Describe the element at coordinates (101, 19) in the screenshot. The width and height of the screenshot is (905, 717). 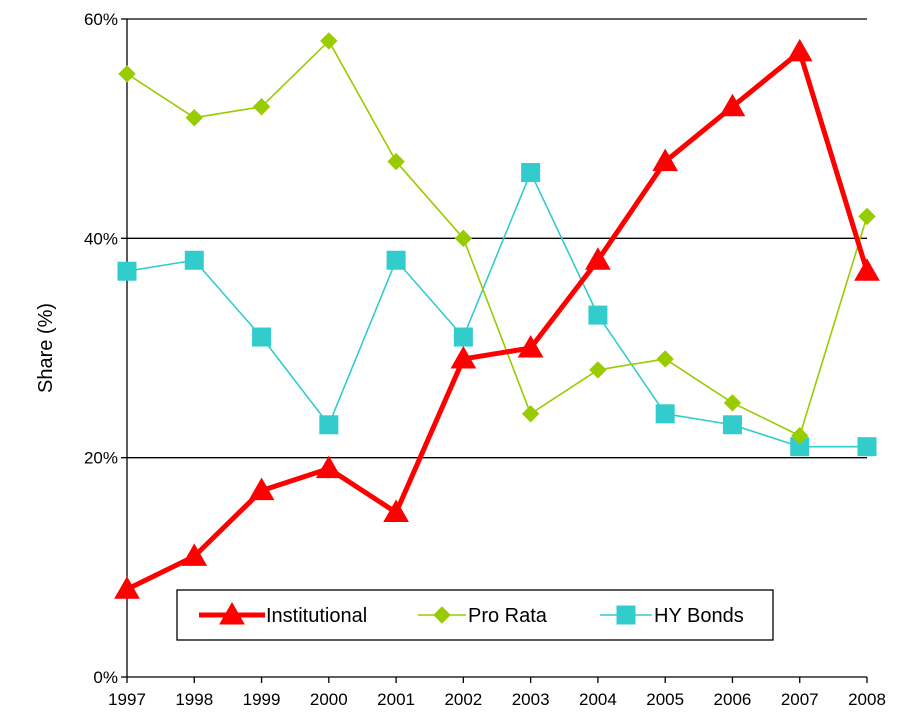
I see `y-tick-label: 60%` at that location.